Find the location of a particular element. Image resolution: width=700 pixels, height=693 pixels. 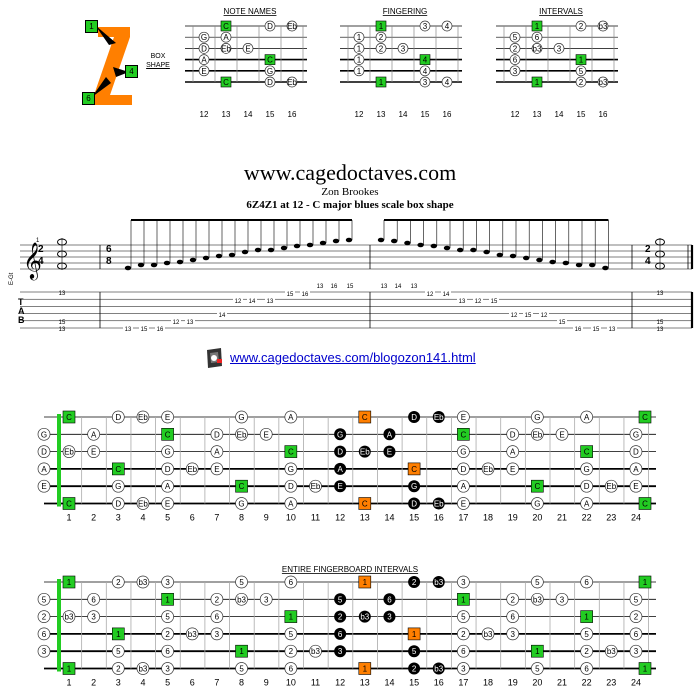

board-fret-number: 20 is located at coordinates (537, 518).